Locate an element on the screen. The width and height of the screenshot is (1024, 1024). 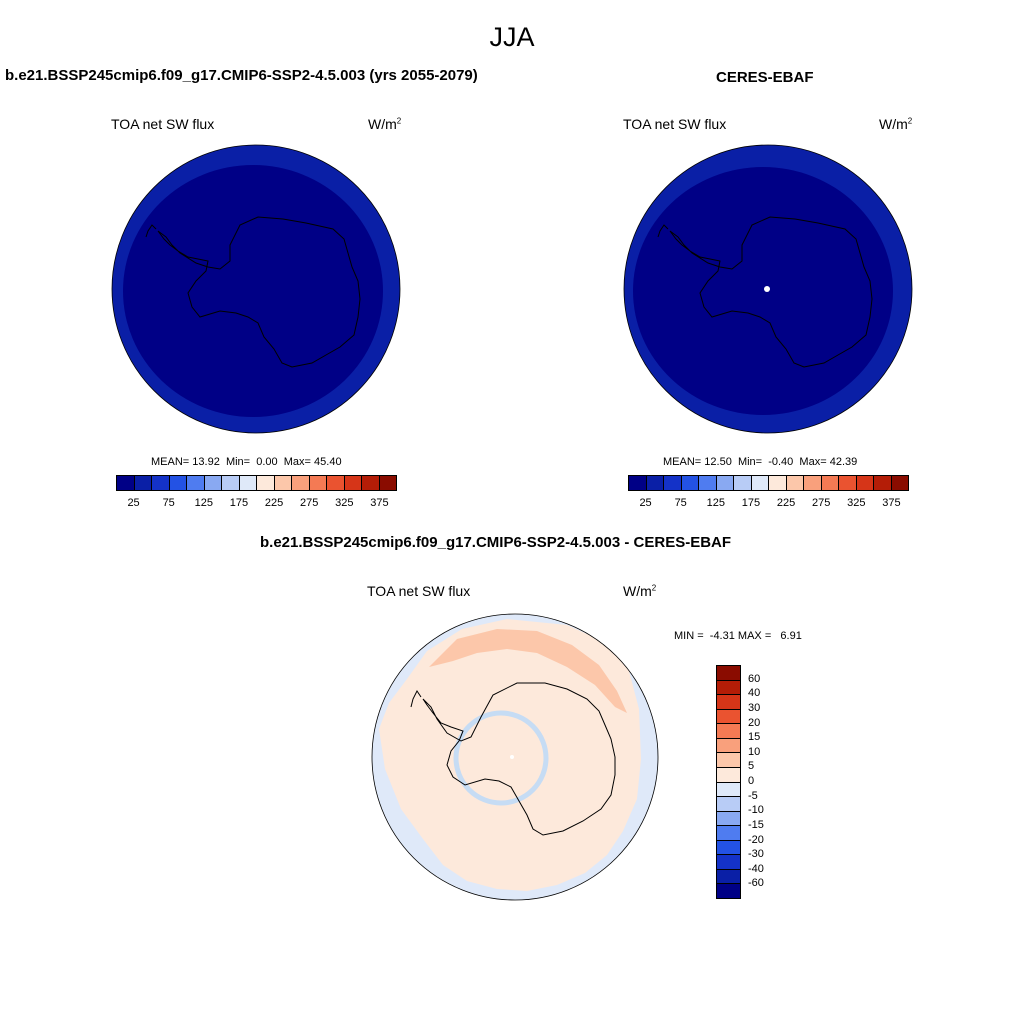
diff-colorbar-tick-label: 20 is located at coordinates (754, 722).